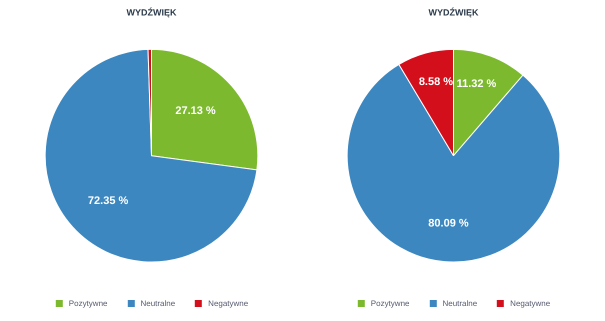 The height and width of the screenshot is (321, 605). I want to click on data-label: 72.35 %, so click(108, 201).